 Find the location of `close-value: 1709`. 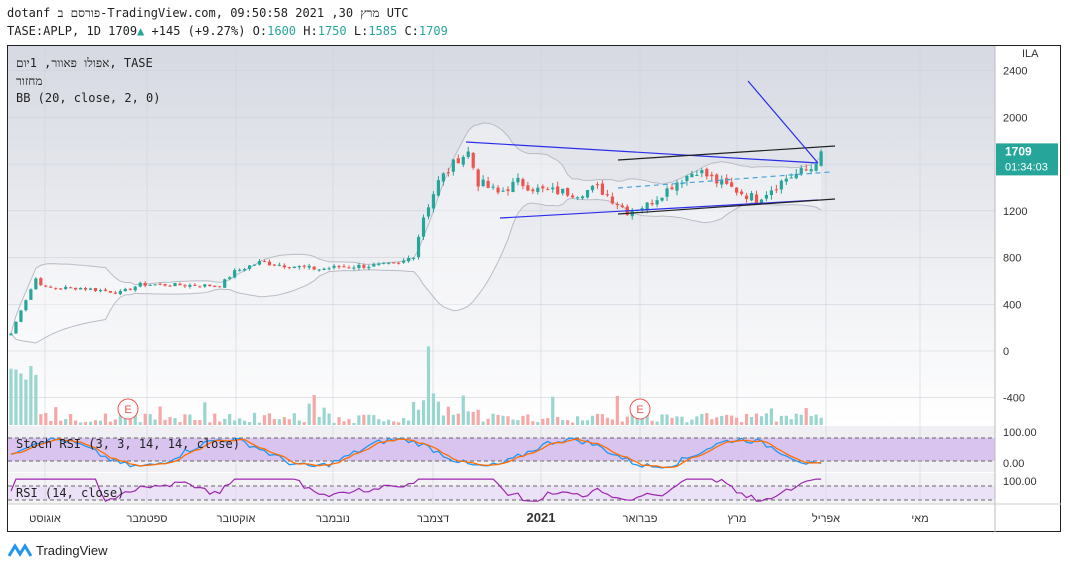

close-value: 1709 is located at coordinates (433, 31).